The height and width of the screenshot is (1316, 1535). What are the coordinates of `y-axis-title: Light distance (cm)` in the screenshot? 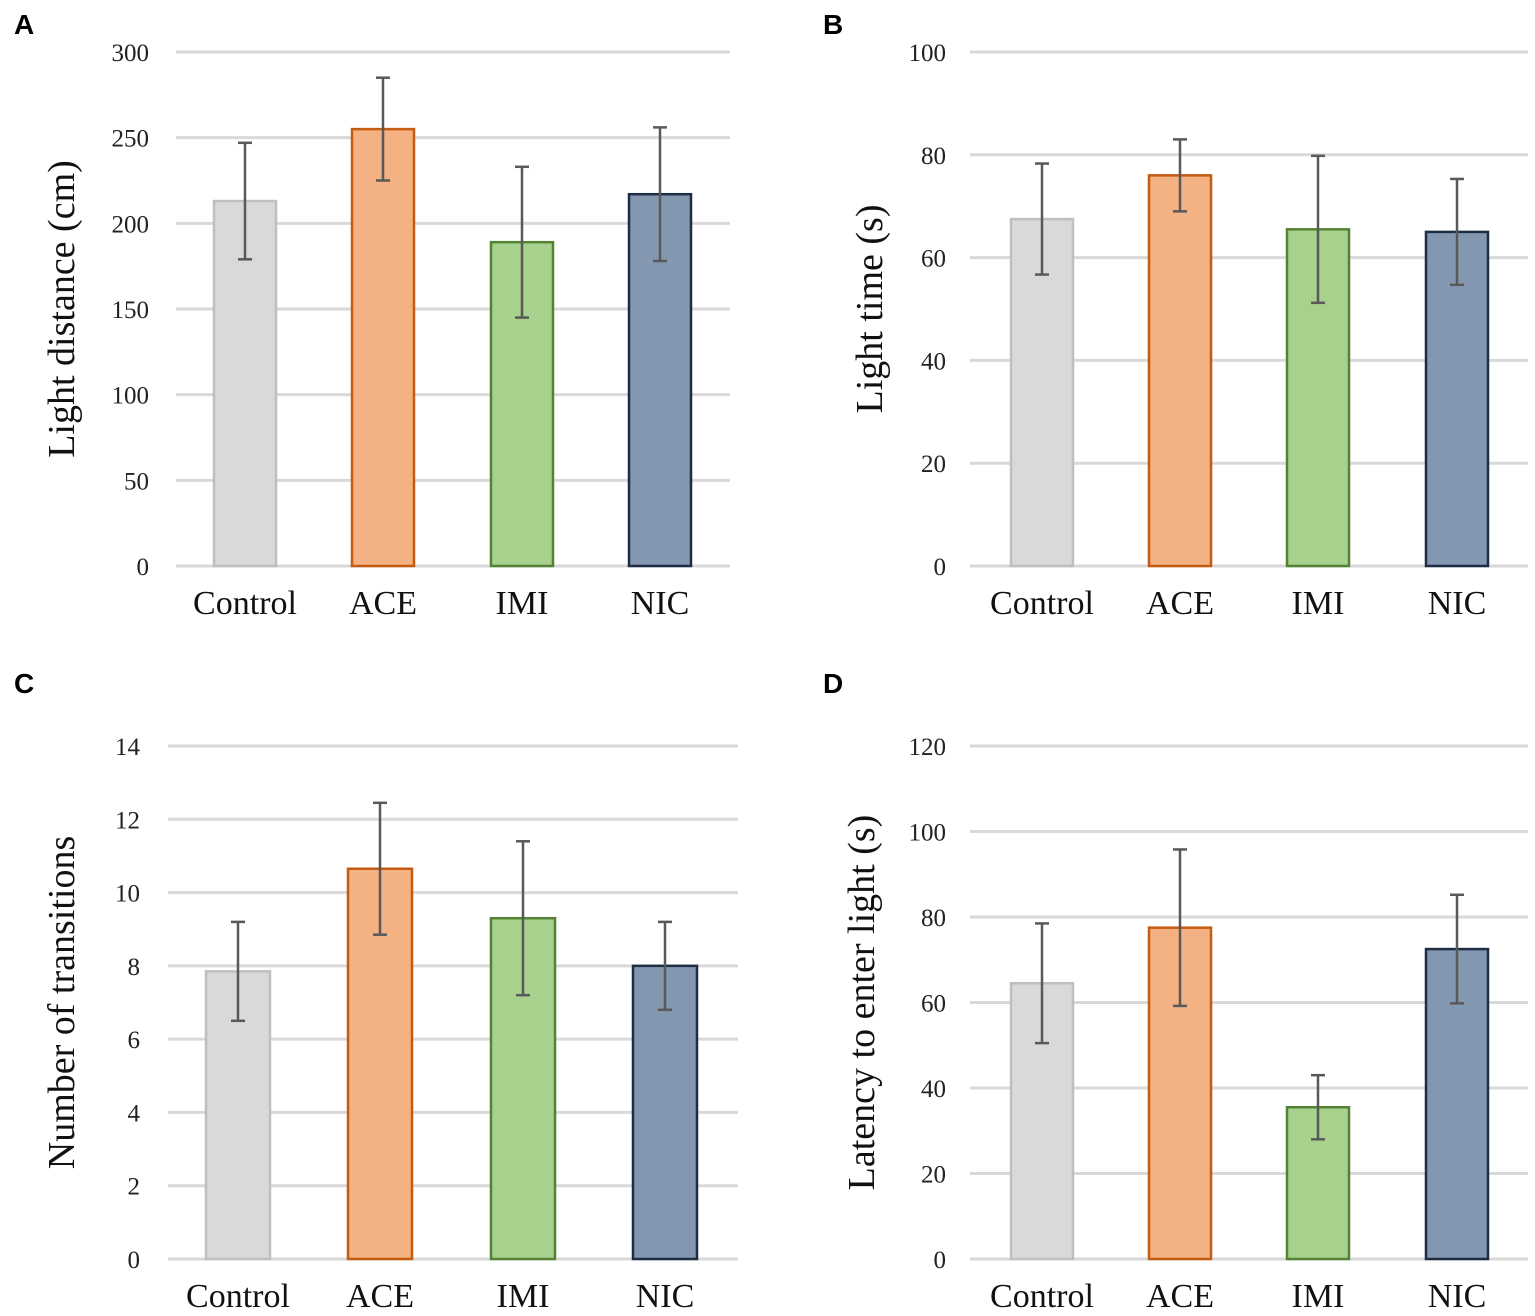 It's located at (62, 309).